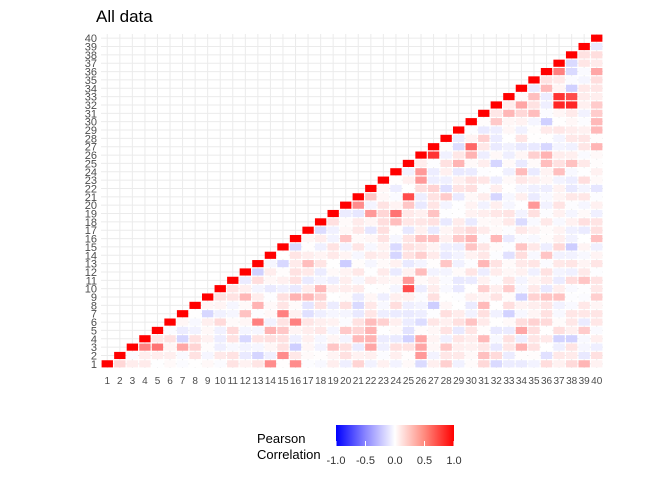 The height and width of the screenshot is (485, 672). I want to click on y-tick-label: 24, so click(91, 173).